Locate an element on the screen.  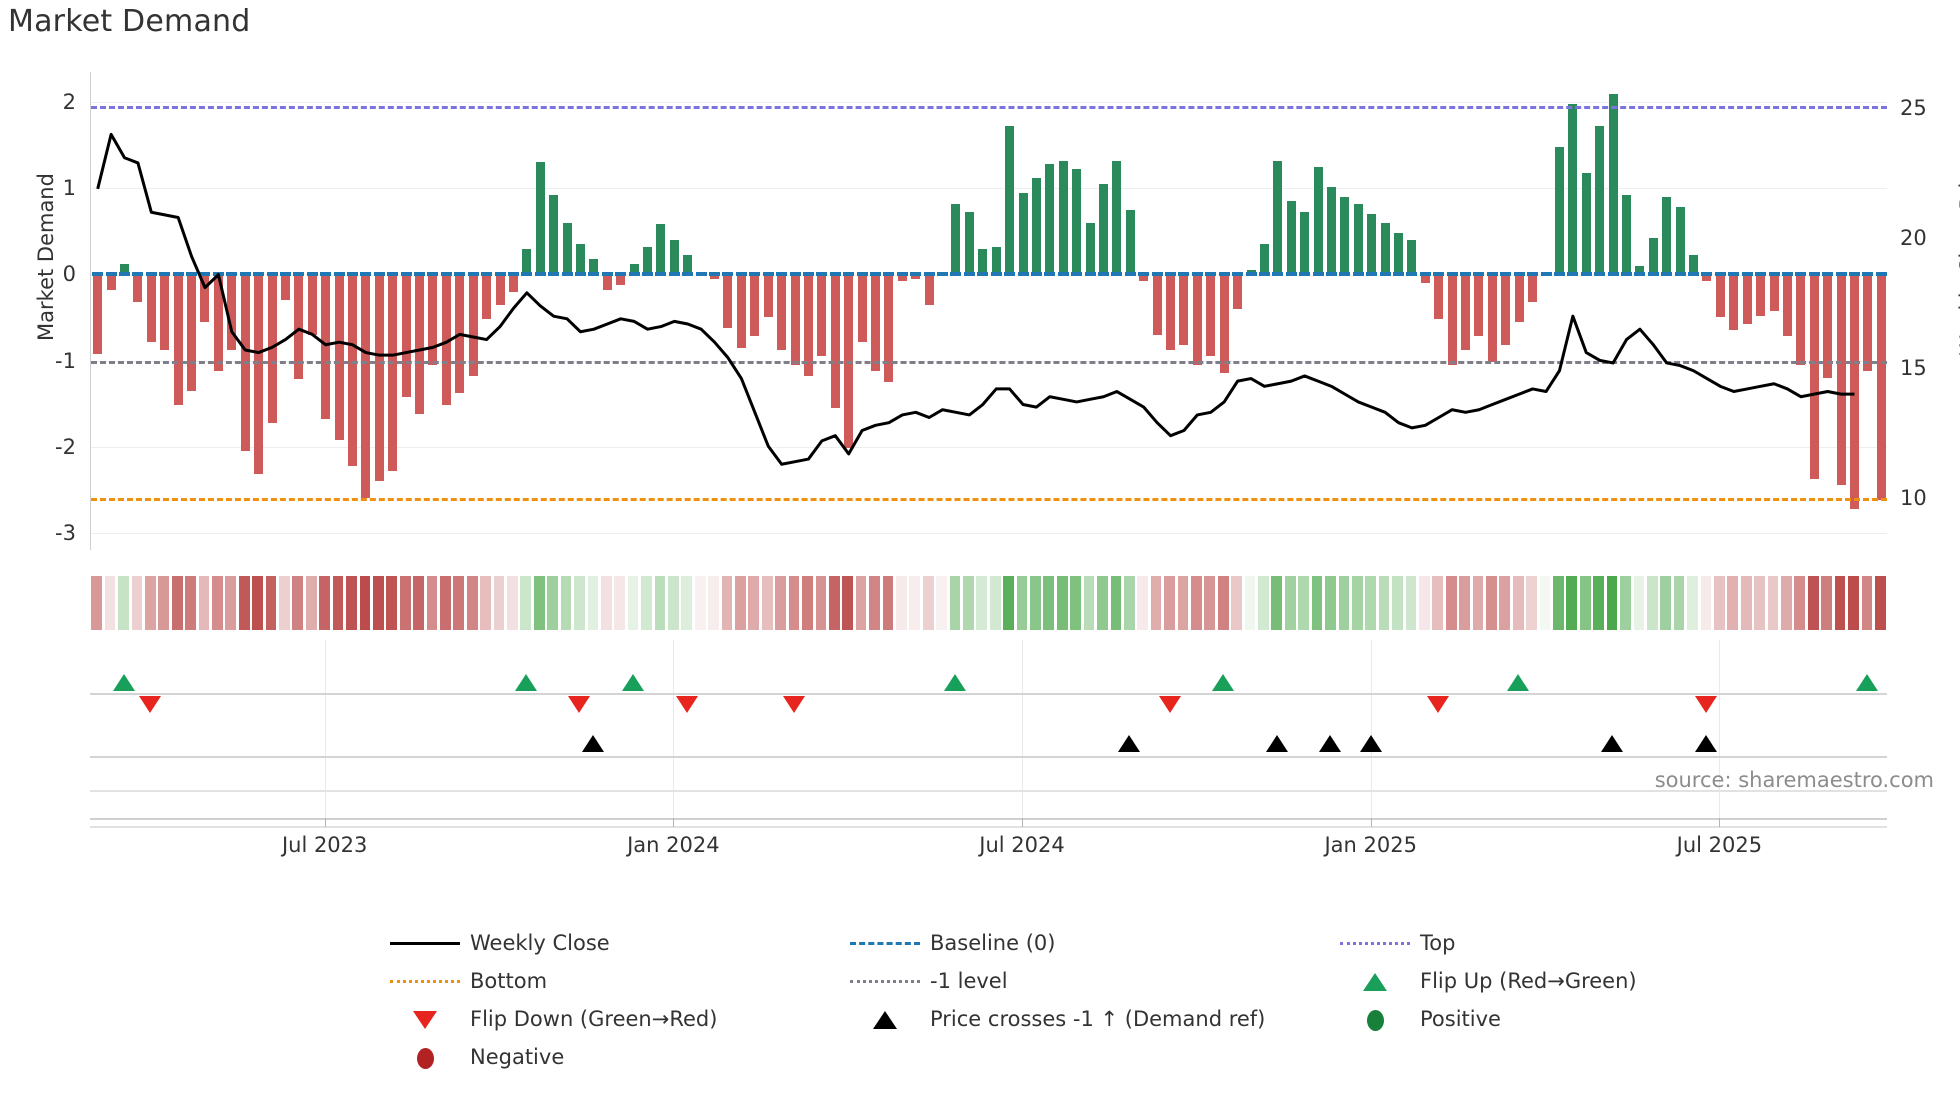
legend-item: Baseline (0) is located at coordinates (950, 943).